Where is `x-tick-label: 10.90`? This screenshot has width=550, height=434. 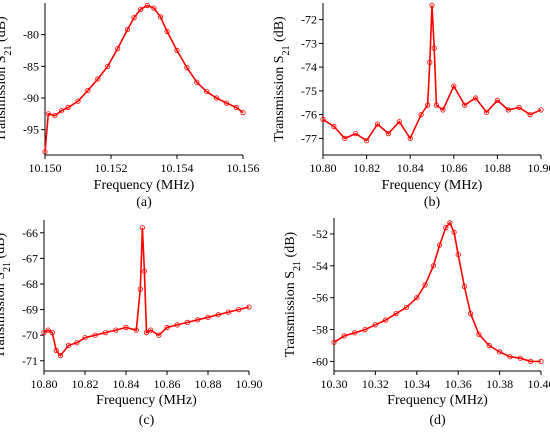 x-tick-label: 10.90 is located at coordinates (539, 168).